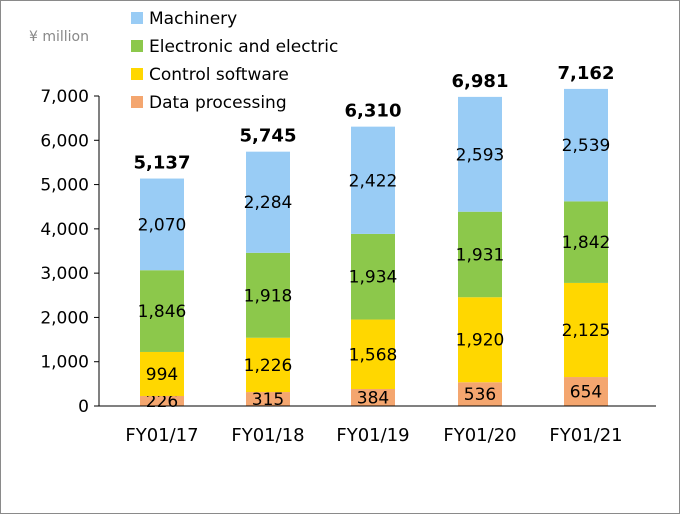 Image resolution: width=680 pixels, height=515 pixels. What do you see at coordinates (243, 47) in the screenshot?
I see `legend-label: Electronic and electric` at bounding box center [243, 47].